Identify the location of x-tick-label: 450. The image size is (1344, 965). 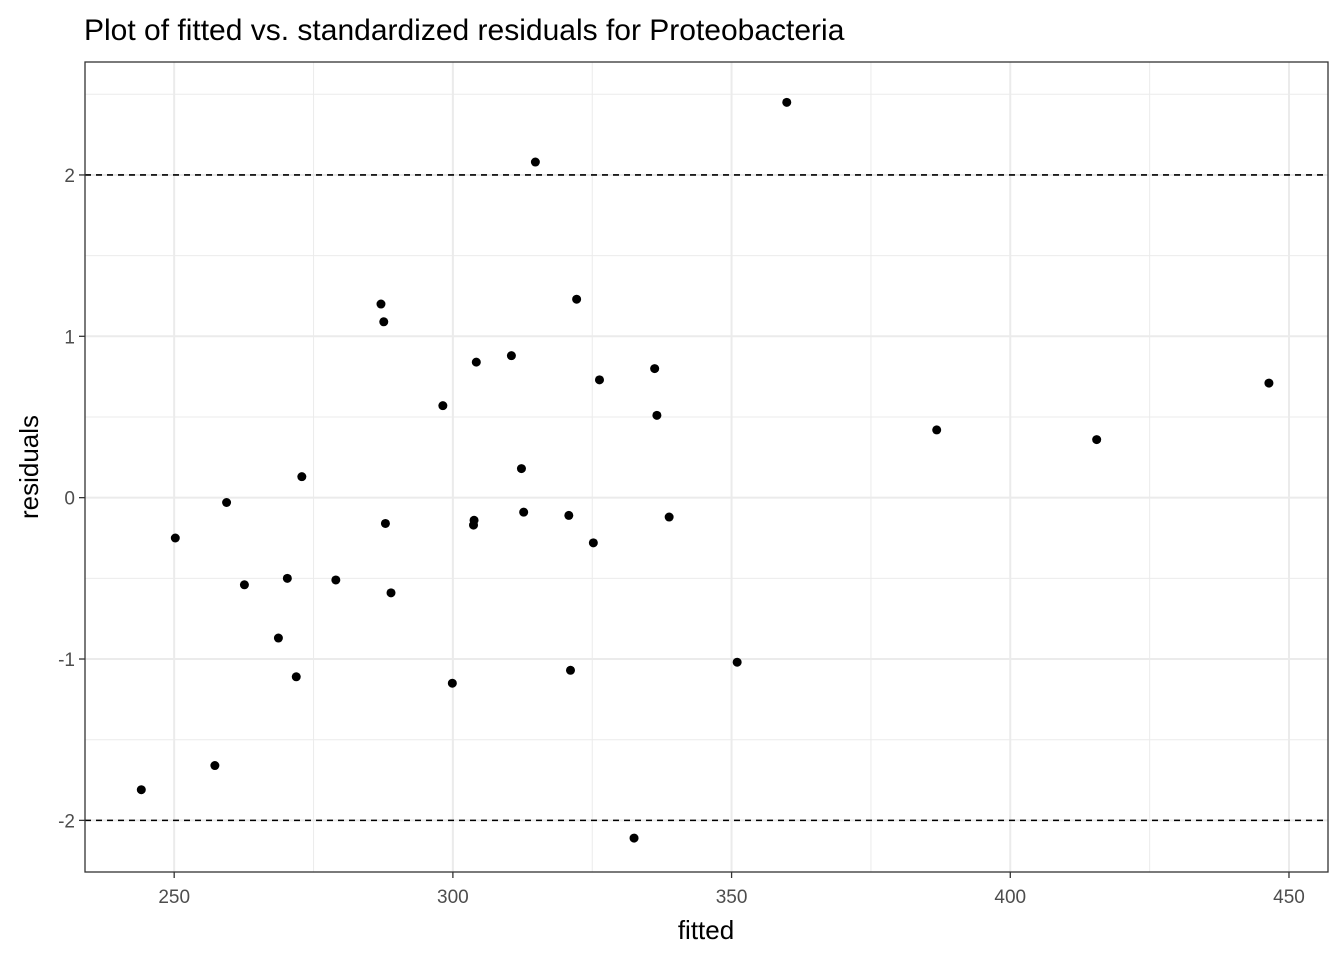
(1289, 897).